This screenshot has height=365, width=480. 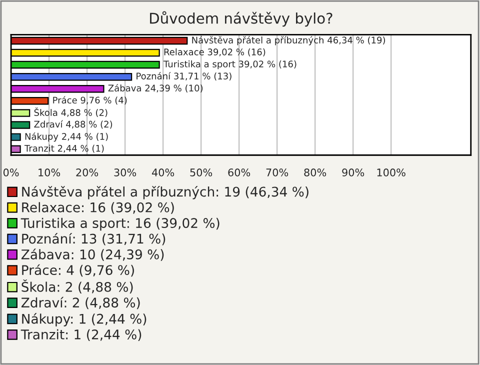 I want to click on x-tick-label: 50%, so click(x=201, y=172).